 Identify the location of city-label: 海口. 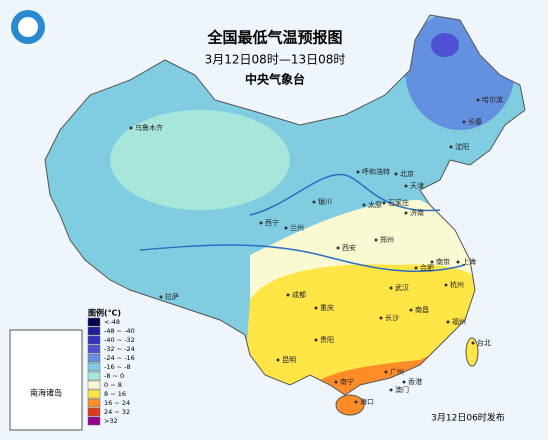
(367, 401).